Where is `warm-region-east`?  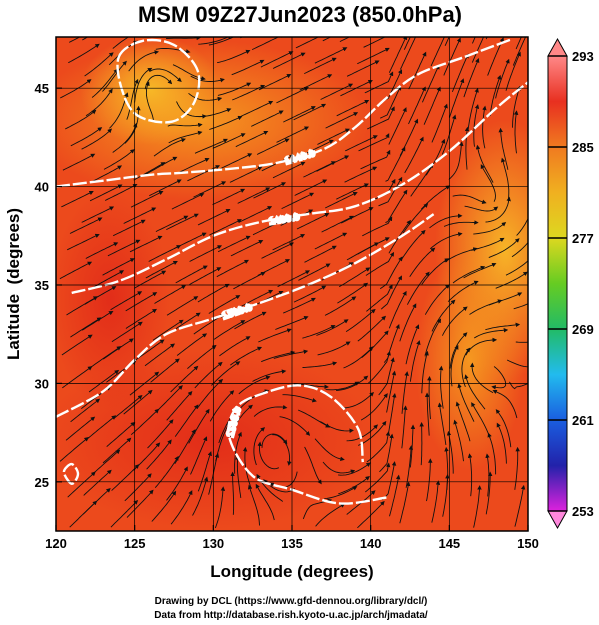 warm-region-east is located at coordinates (470, 360).